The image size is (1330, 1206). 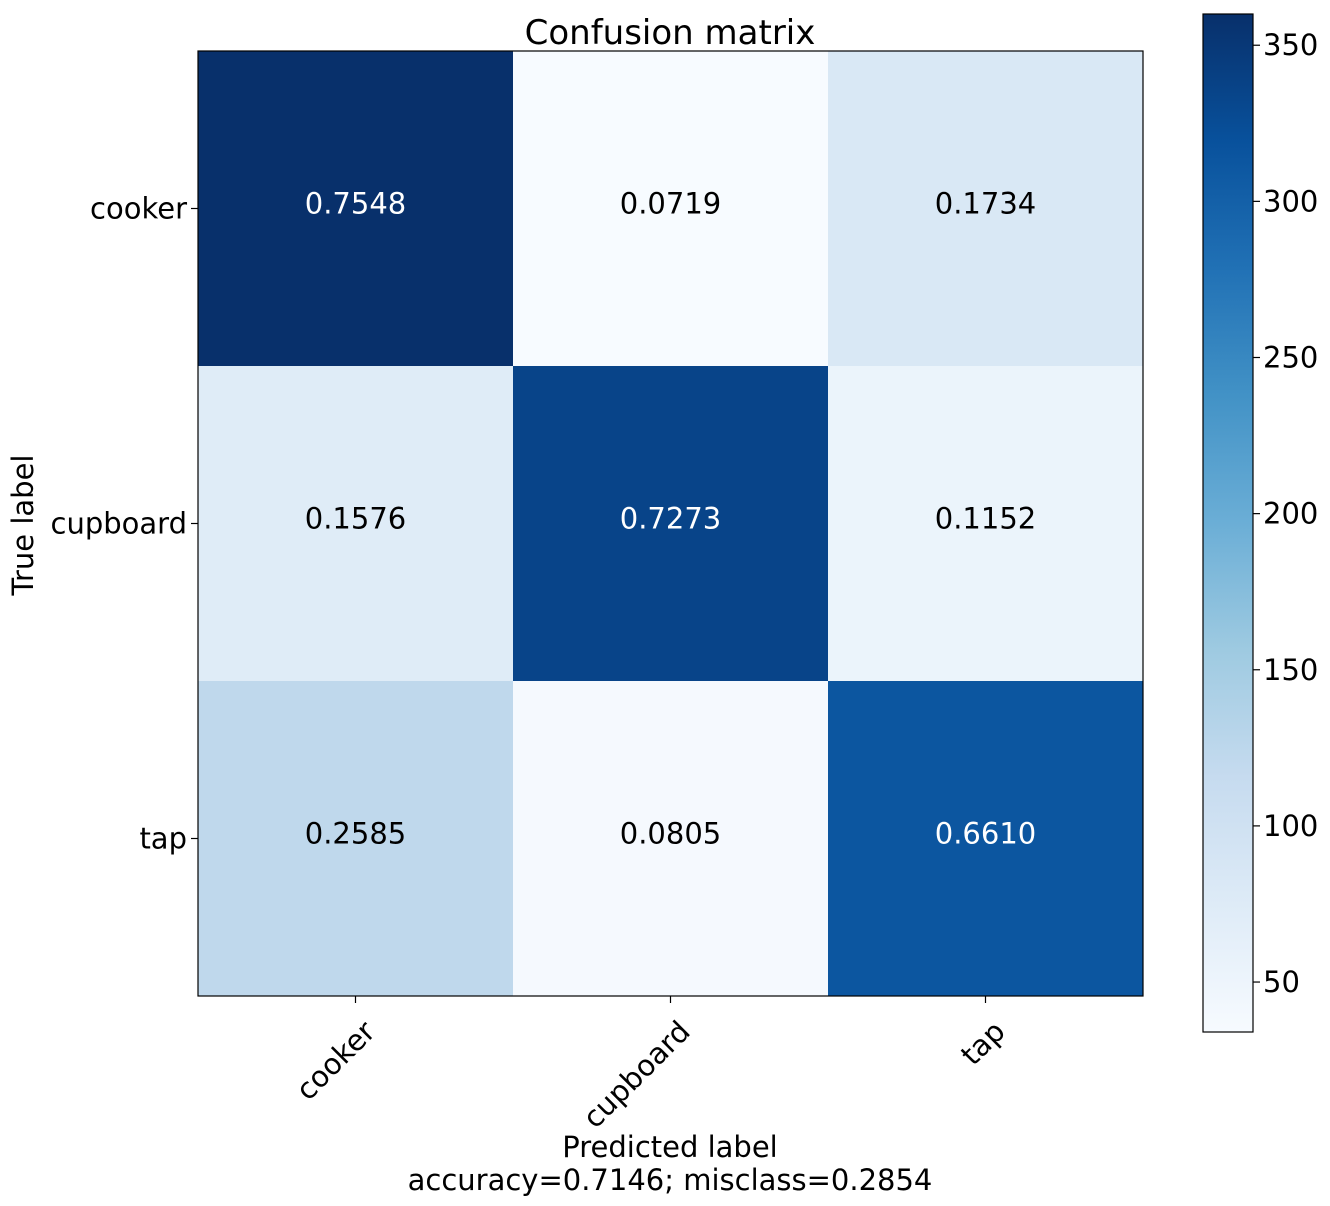 What do you see at coordinates (1290, 45) in the screenshot?
I see `colorbar-tick-label: 350` at bounding box center [1290, 45].